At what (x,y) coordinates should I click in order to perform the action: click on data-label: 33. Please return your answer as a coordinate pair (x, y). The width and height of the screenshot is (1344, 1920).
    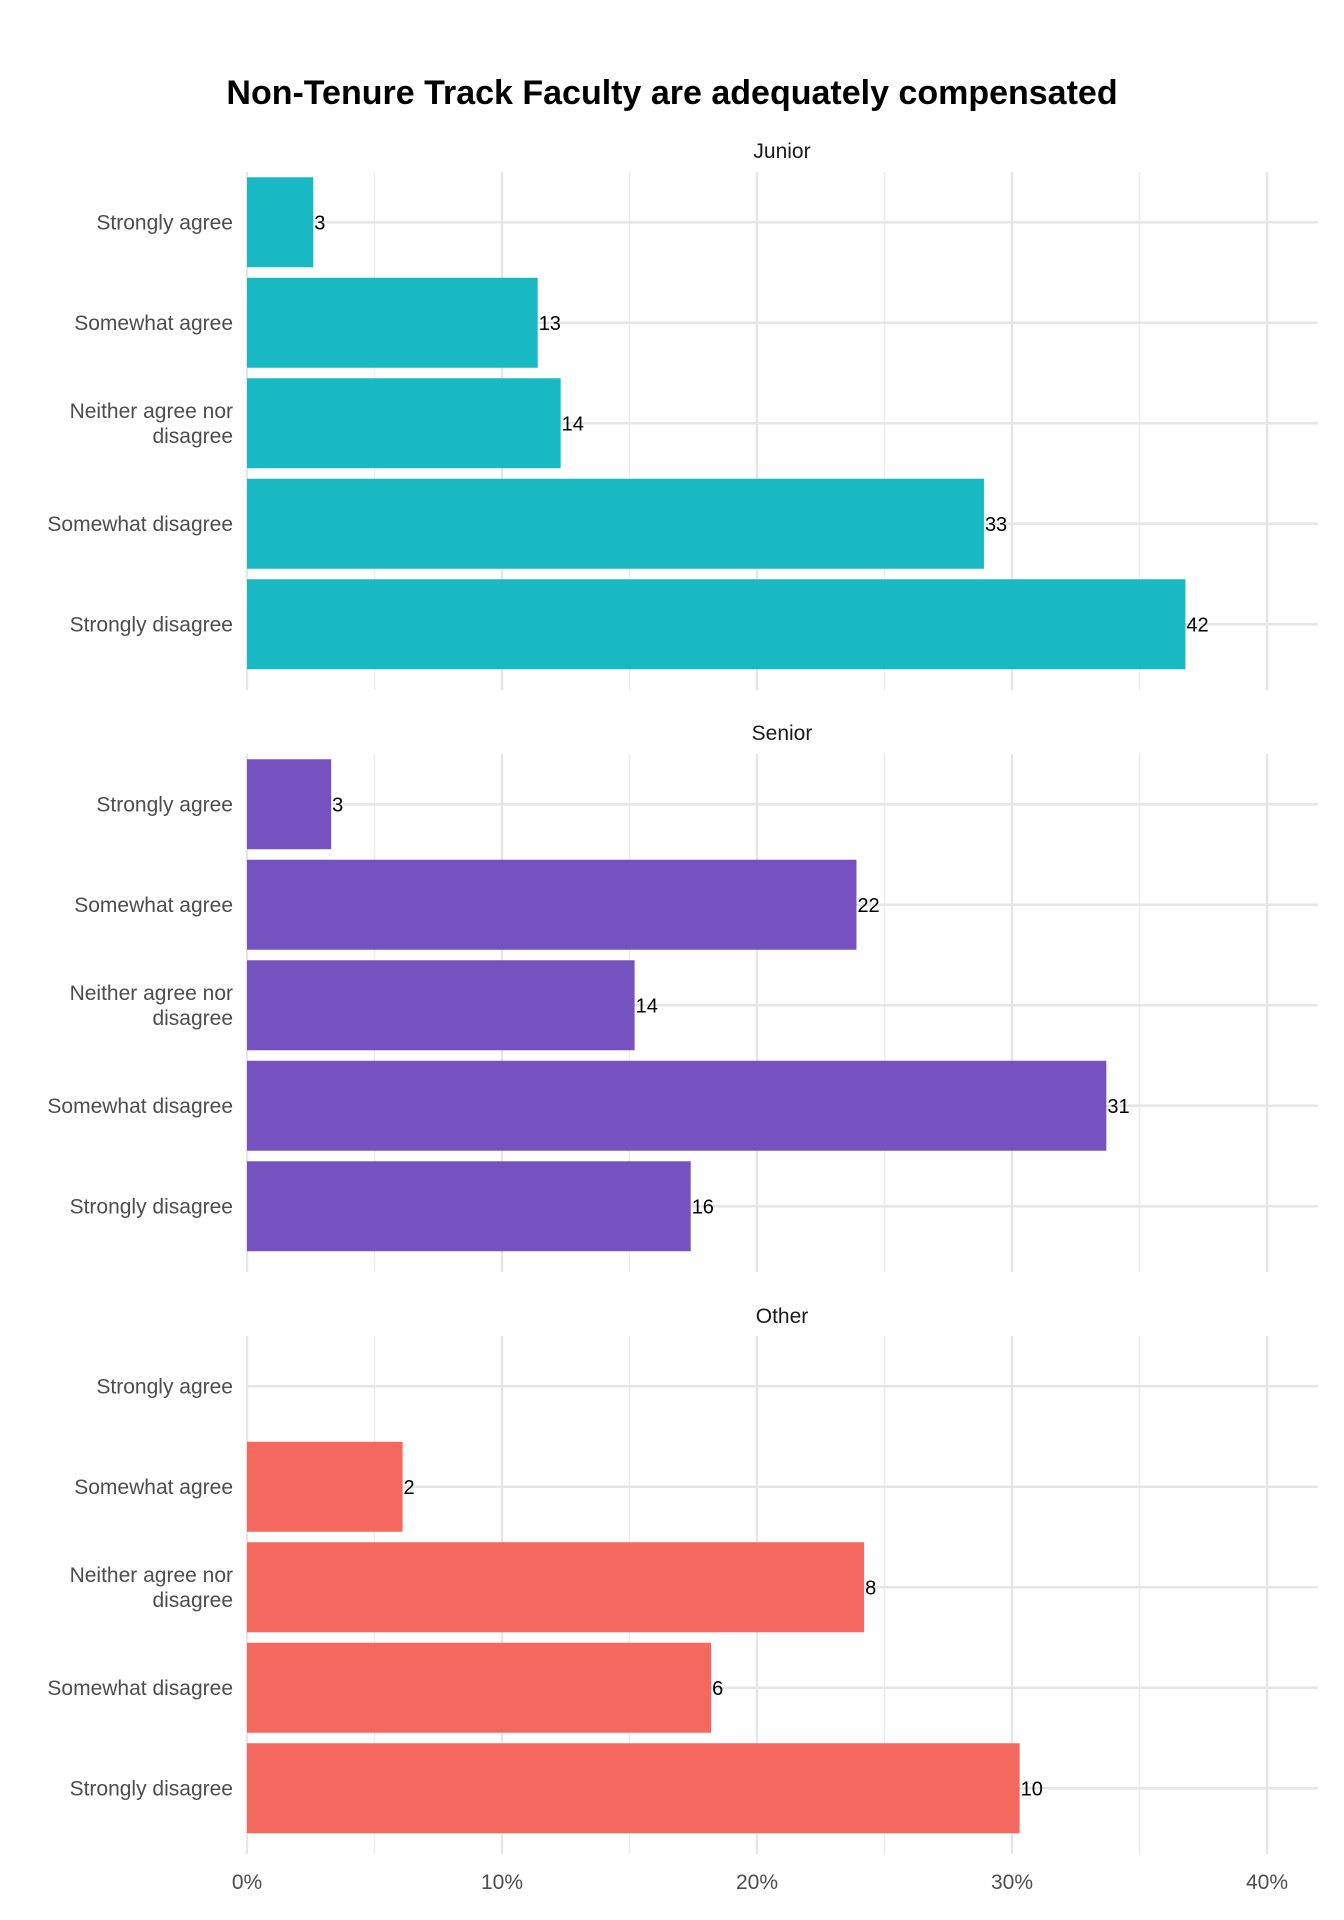
    Looking at the image, I should click on (996, 525).